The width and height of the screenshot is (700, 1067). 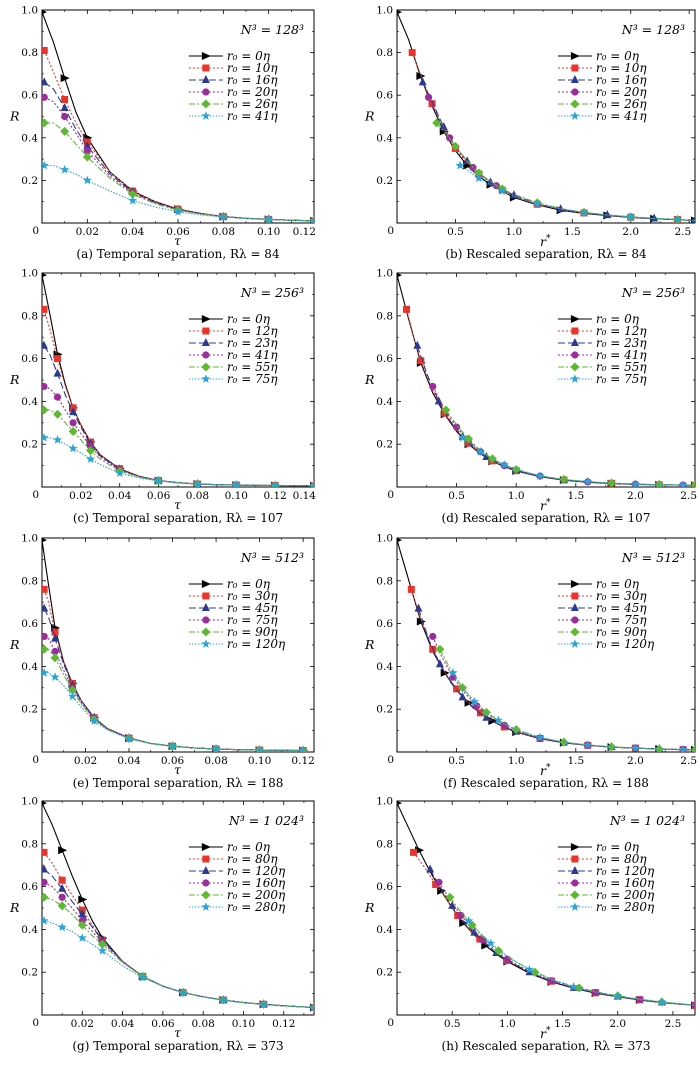 What do you see at coordinates (253, 331) in the screenshot?
I see `legend-label: r₀ = 12η` at bounding box center [253, 331].